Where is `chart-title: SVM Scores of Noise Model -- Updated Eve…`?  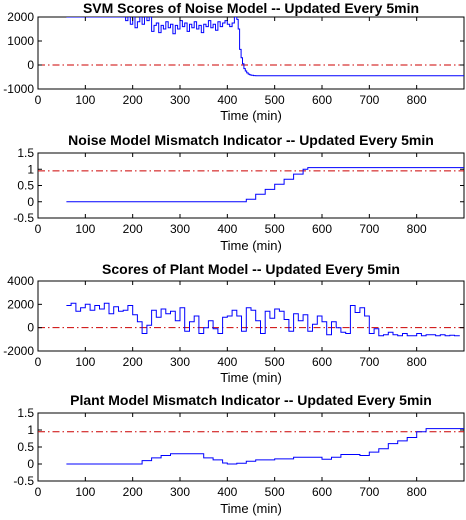 chart-title: SVM Scores of Noise Model -- Updated Eve… is located at coordinates (251, 8).